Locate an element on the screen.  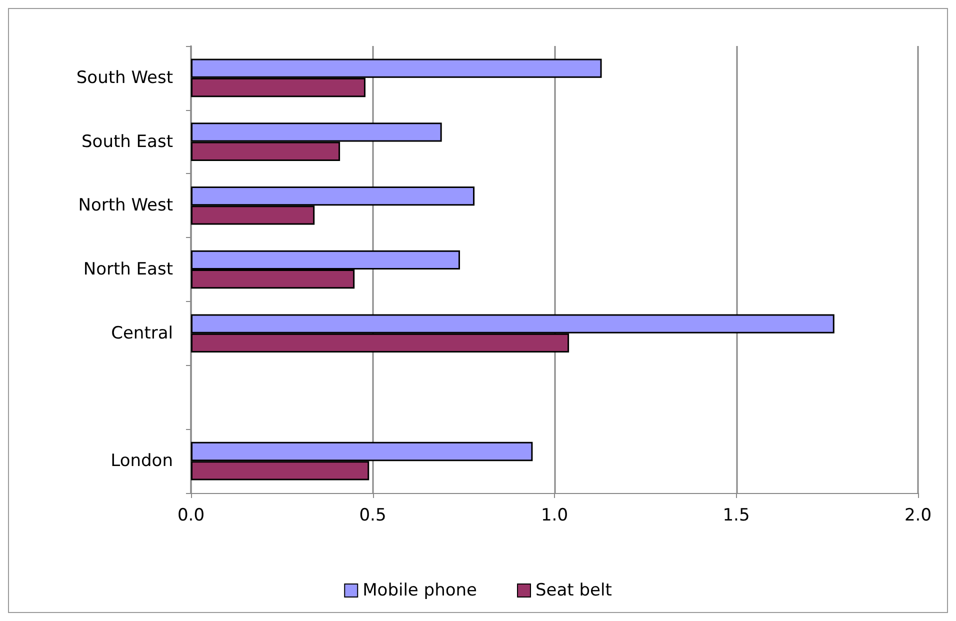
y-tick-label: South West is located at coordinates (125, 78).